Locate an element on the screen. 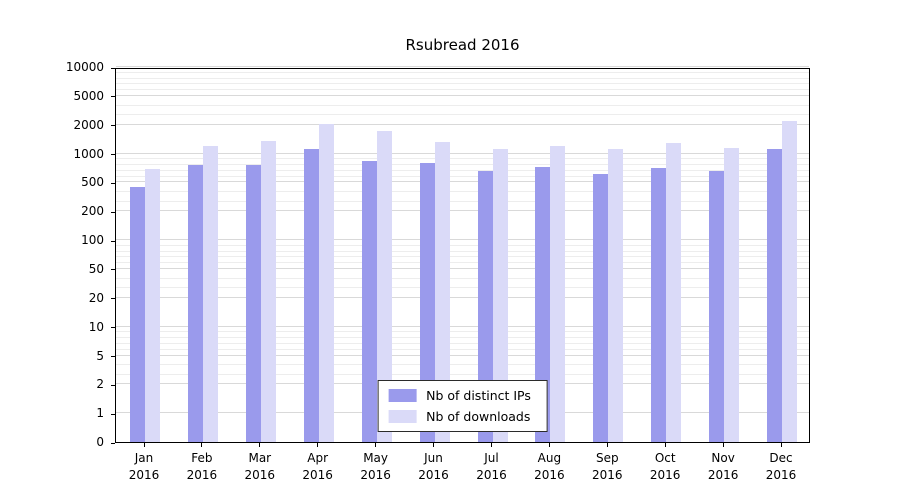  x-tick-label: Jun 2016 is located at coordinates (434, 467).